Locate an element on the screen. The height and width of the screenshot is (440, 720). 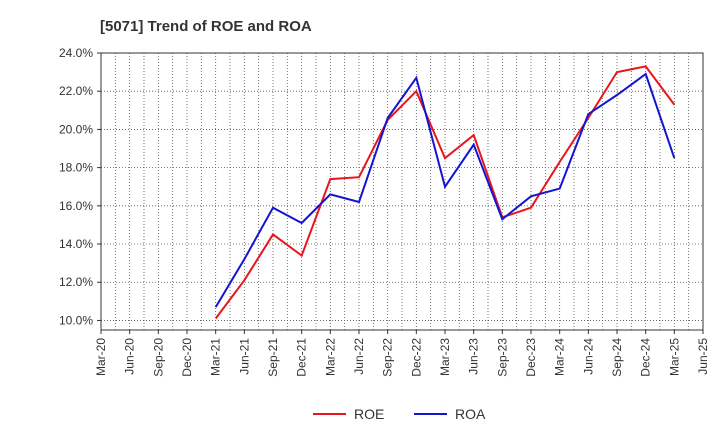
x-tick-label: Dec-20 is located at coordinates (187, 357).